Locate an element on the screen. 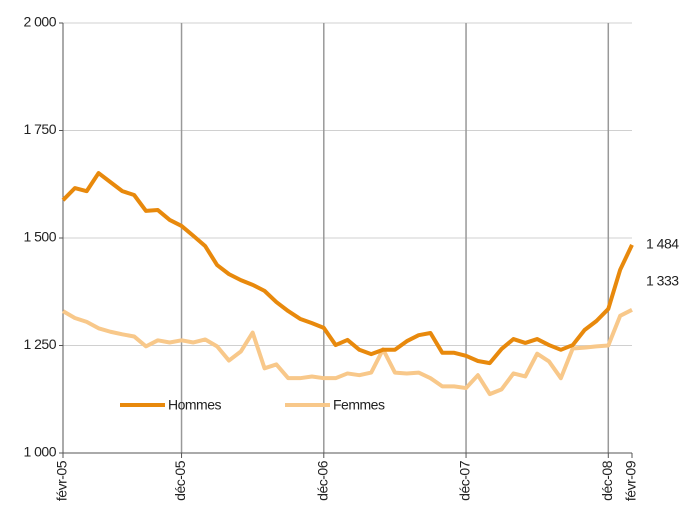 The width and height of the screenshot is (691, 520). value-label: 1 484 is located at coordinates (662, 244).